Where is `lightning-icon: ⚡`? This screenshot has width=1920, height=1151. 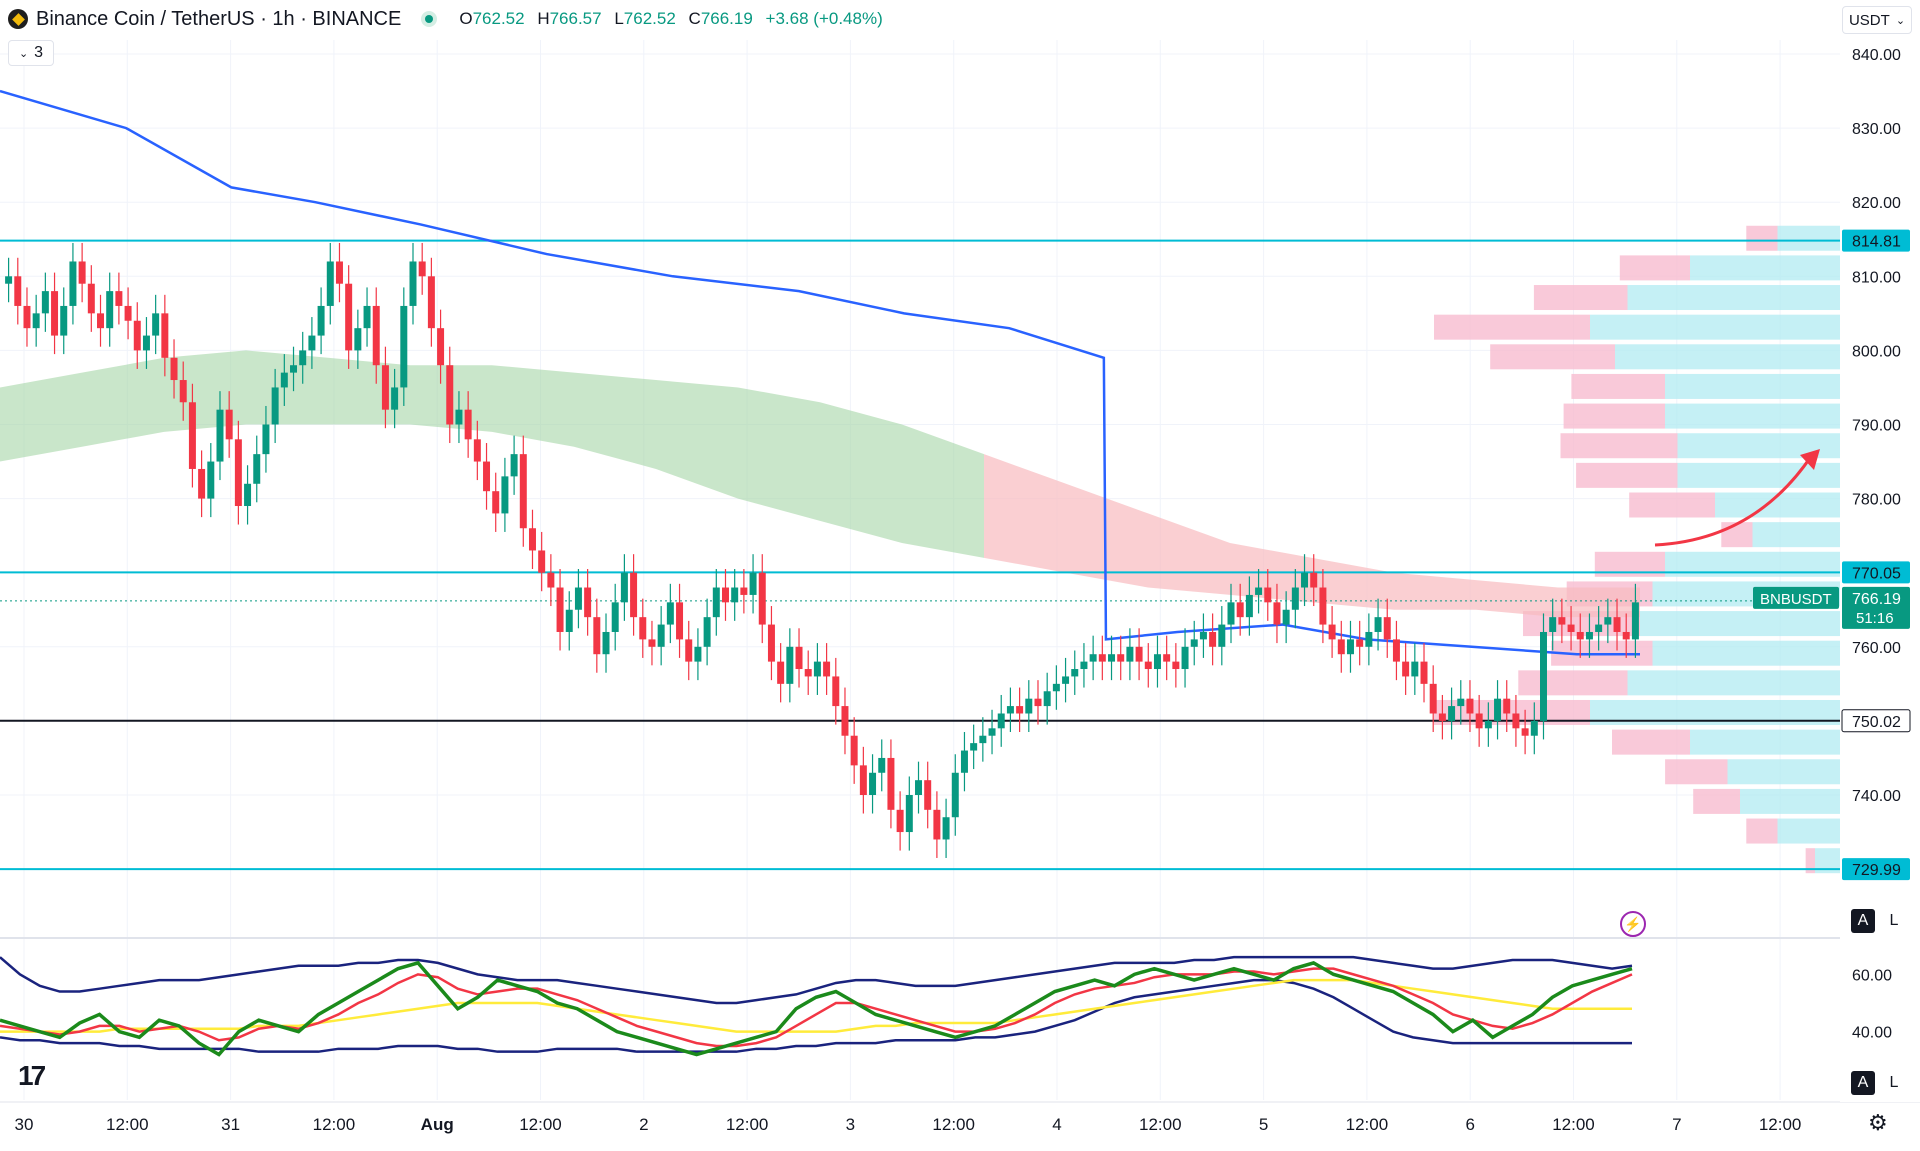 lightning-icon: ⚡ is located at coordinates (1633, 924).